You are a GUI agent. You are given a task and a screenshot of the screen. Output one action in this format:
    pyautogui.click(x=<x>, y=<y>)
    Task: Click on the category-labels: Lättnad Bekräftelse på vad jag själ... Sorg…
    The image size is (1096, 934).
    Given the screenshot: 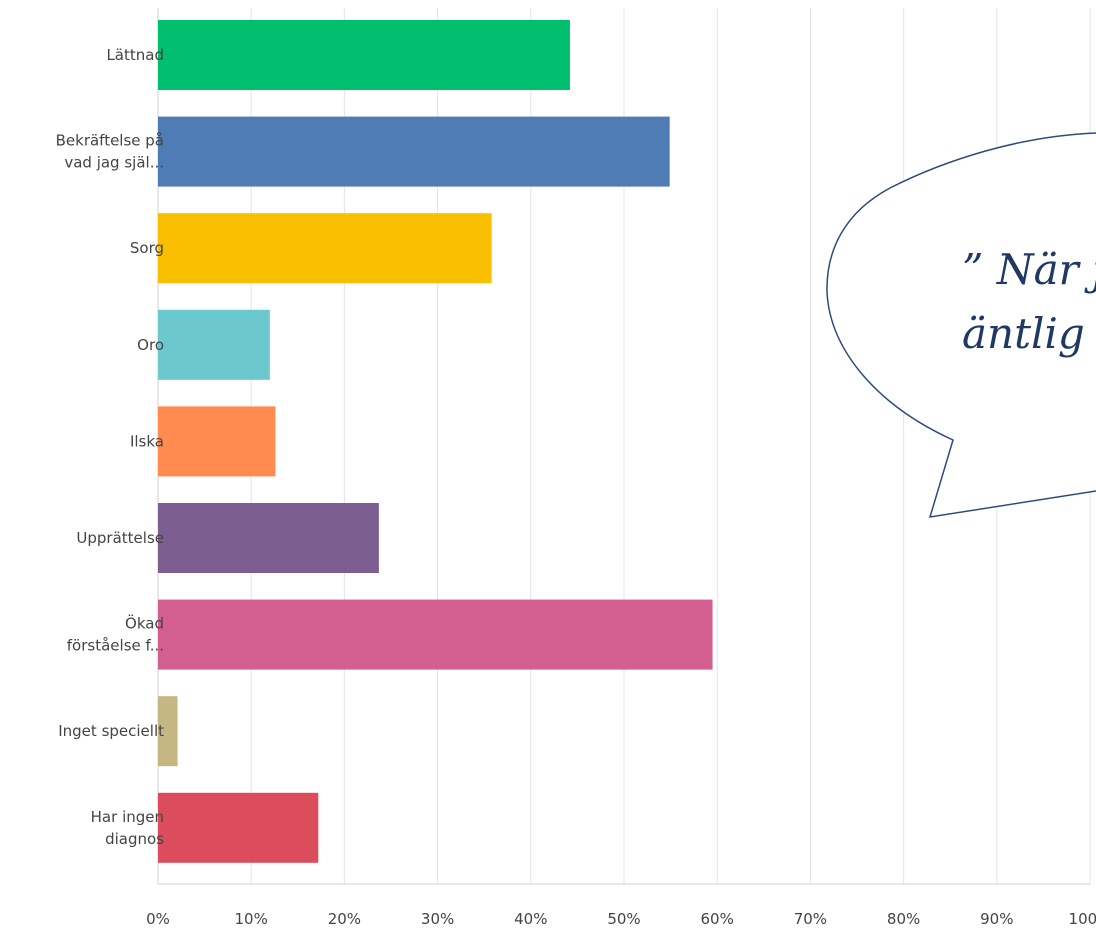 What is the action you would take?
    pyautogui.click(x=110, y=447)
    